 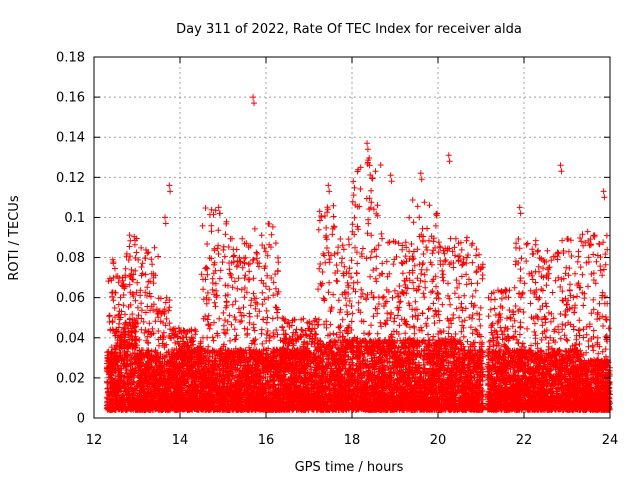 What do you see at coordinates (180, 440) in the screenshot?
I see `x-tick-label: 14` at bounding box center [180, 440].